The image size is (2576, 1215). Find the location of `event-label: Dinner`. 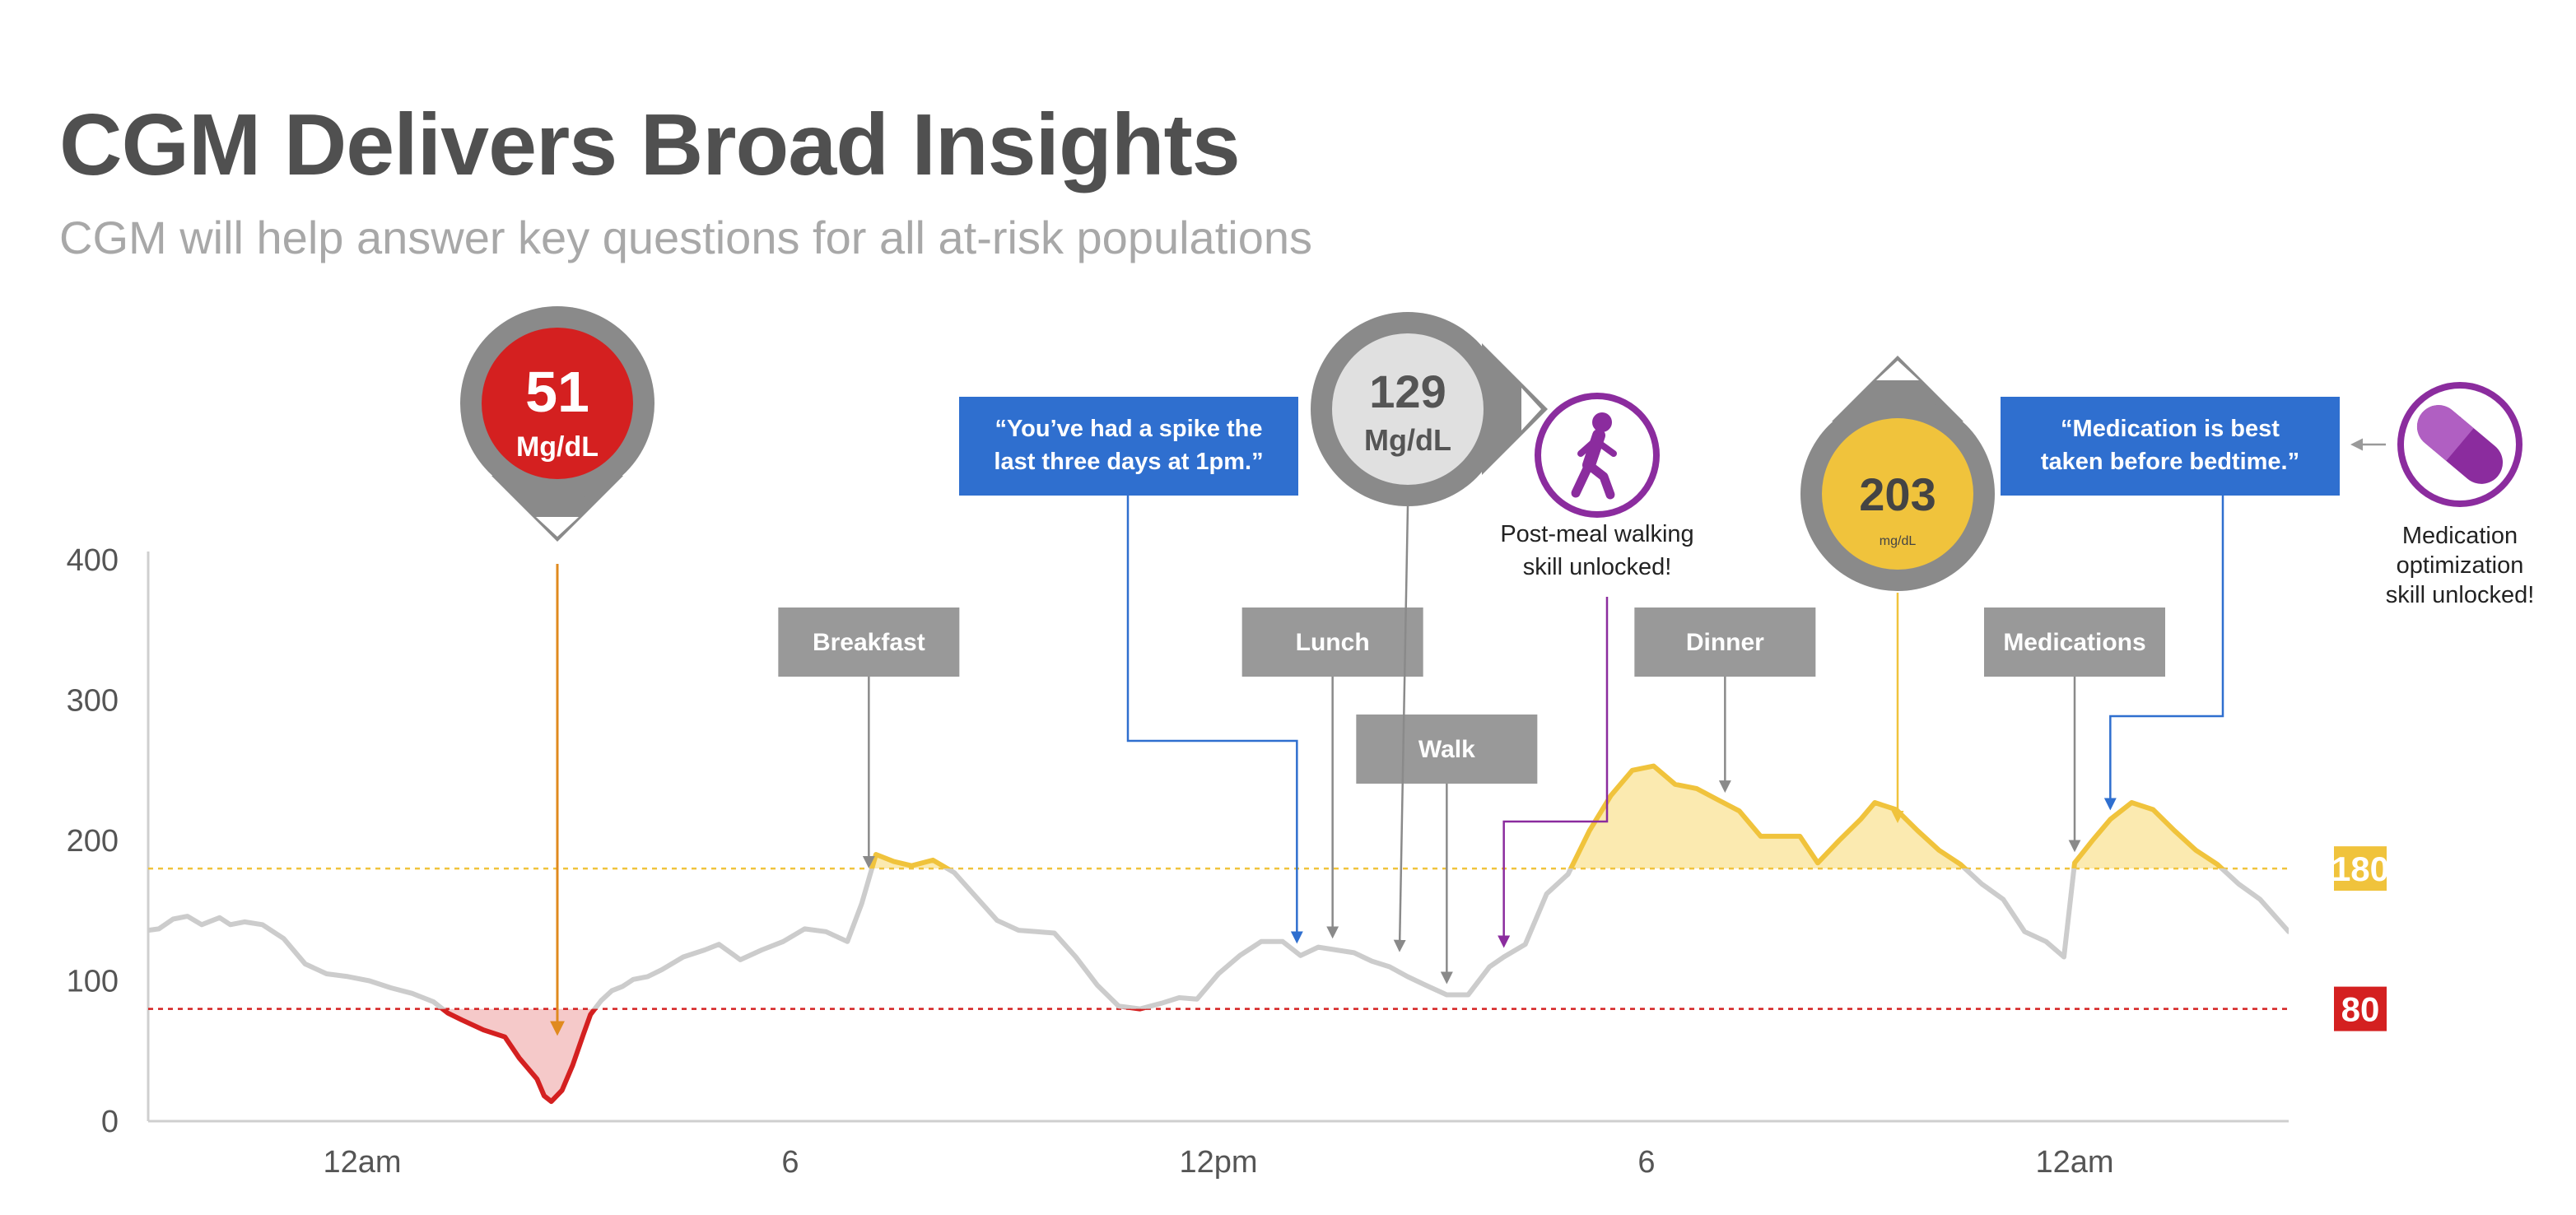

event-label: Dinner is located at coordinates (1725, 642).